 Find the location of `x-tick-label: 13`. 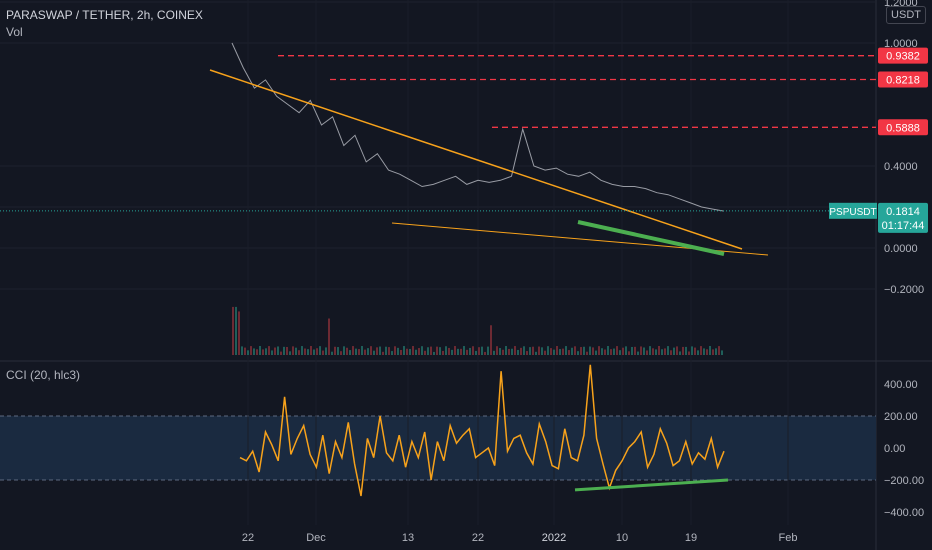

x-tick-label: 13 is located at coordinates (408, 538).